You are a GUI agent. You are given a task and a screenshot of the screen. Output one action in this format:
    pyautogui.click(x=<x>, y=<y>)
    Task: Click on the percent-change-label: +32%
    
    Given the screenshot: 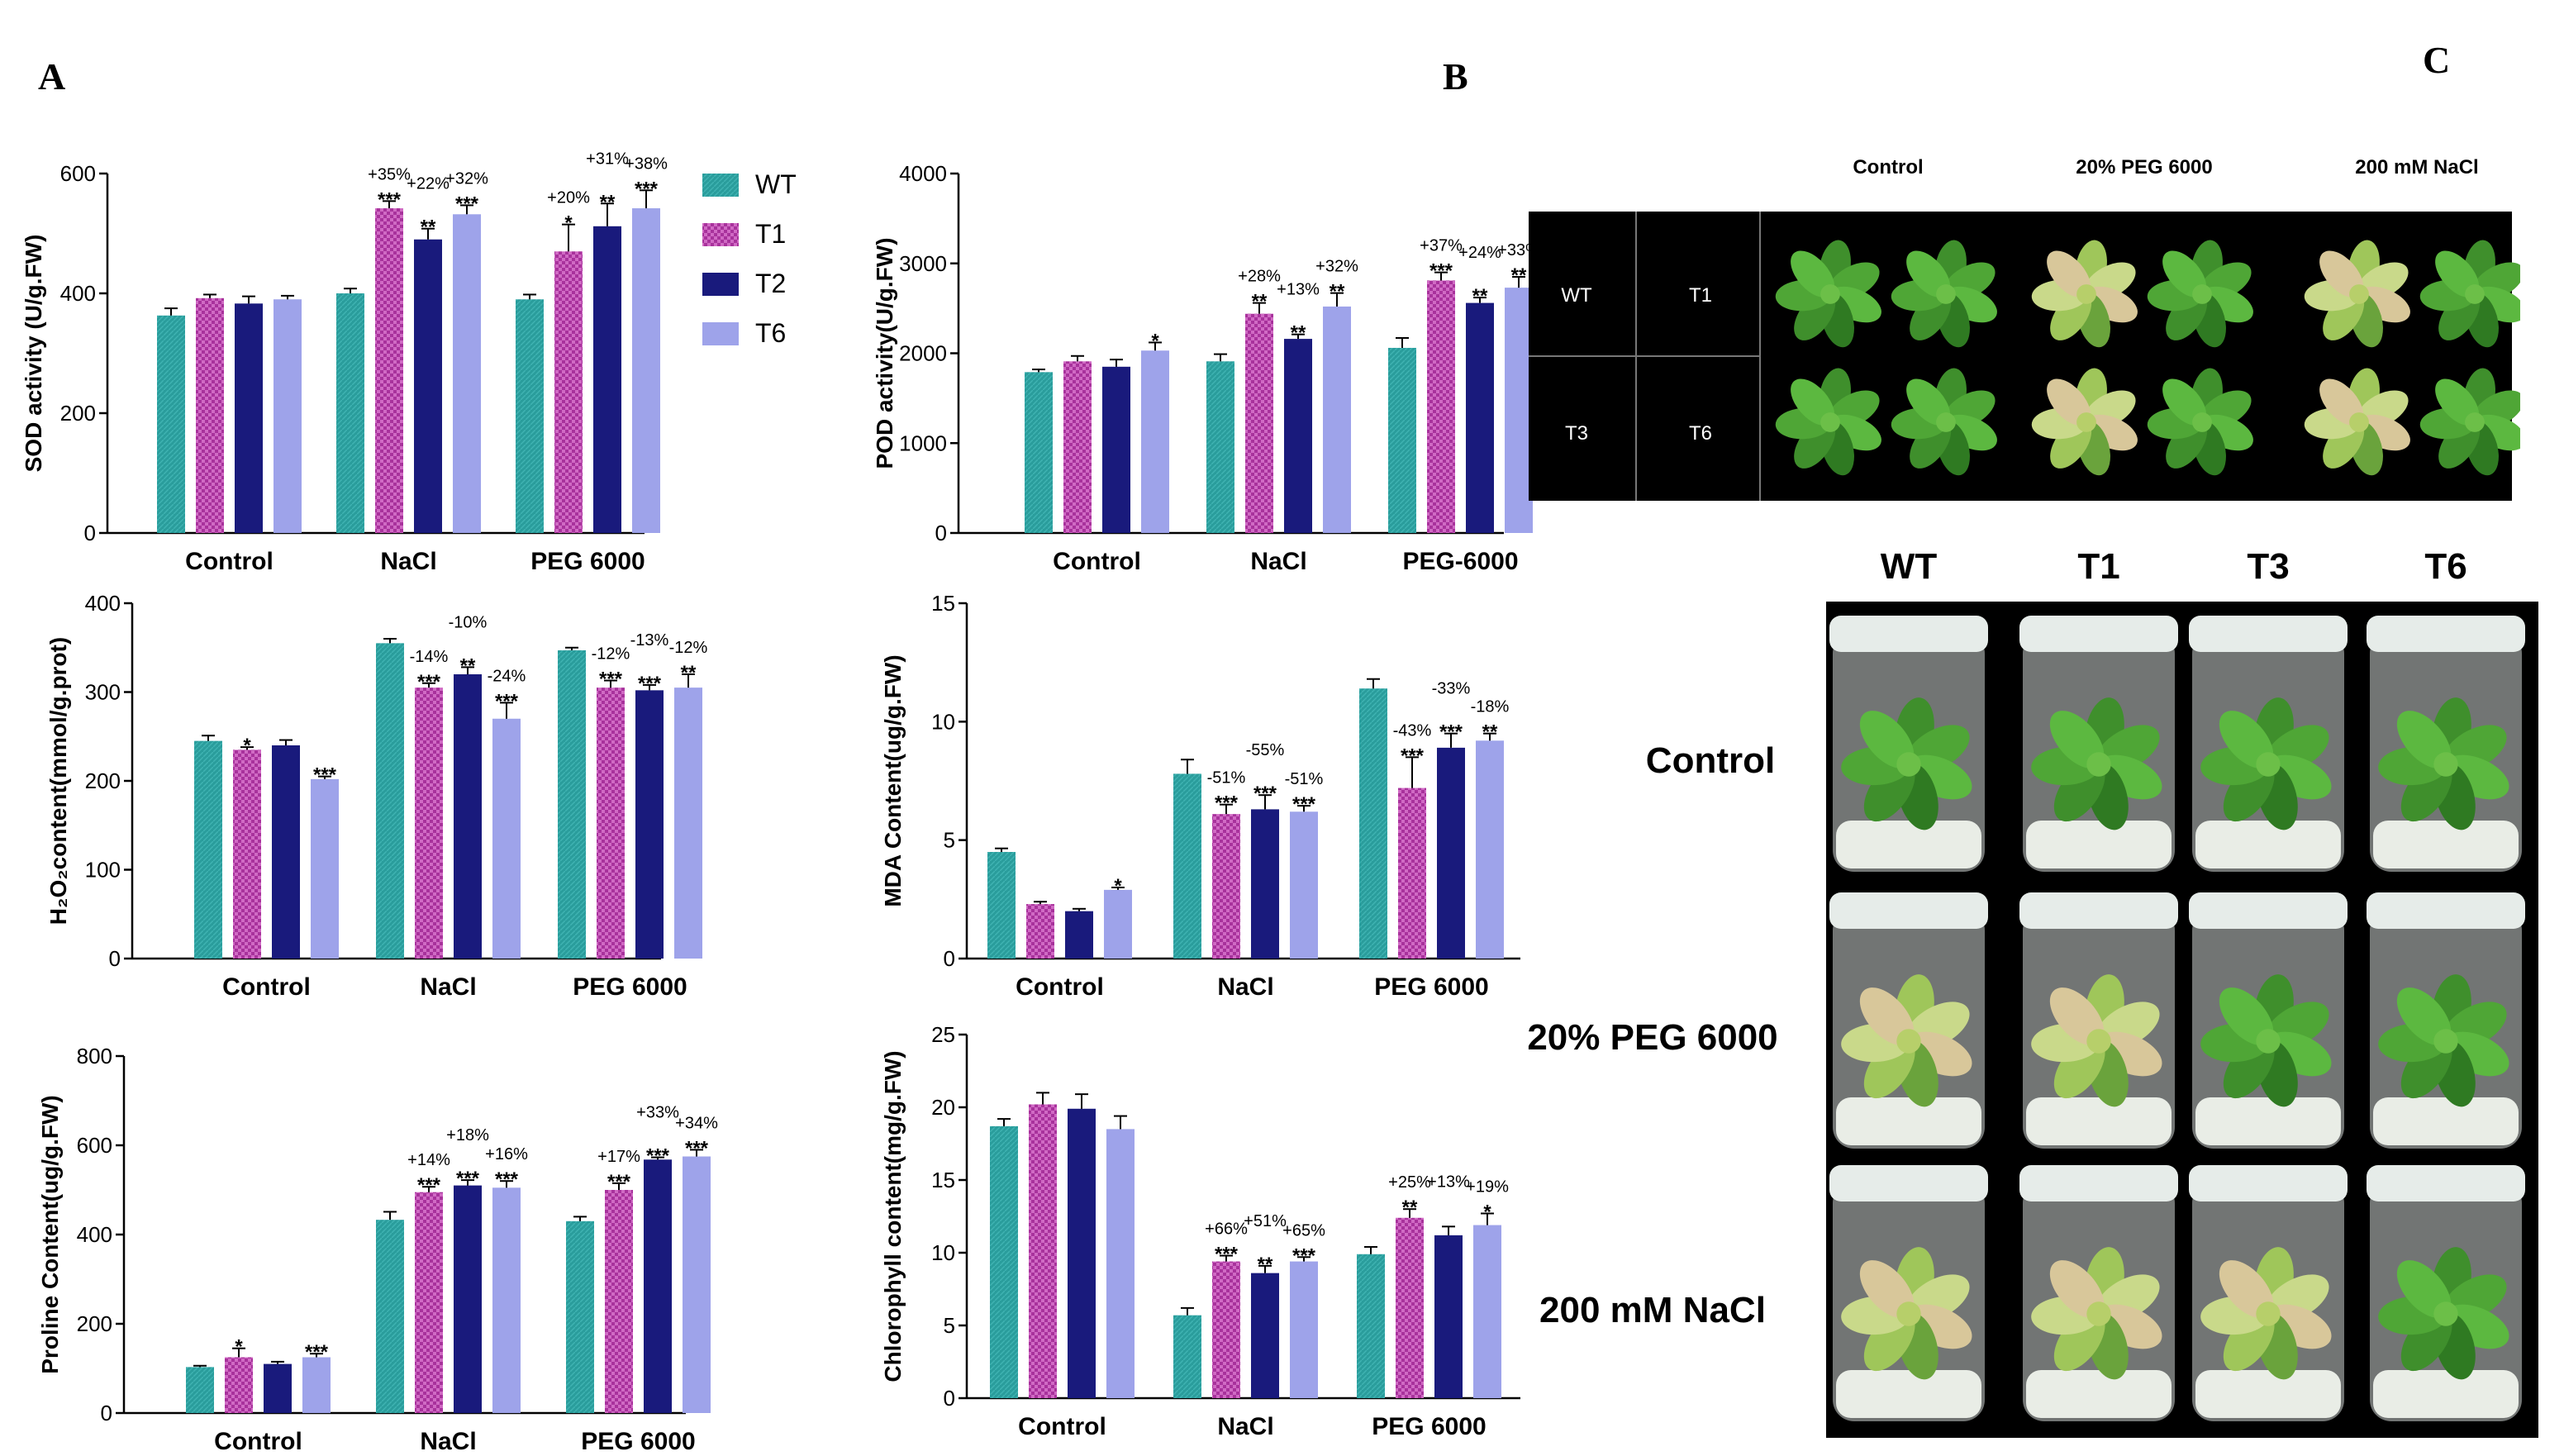 What is the action you would take?
    pyautogui.click(x=466, y=178)
    